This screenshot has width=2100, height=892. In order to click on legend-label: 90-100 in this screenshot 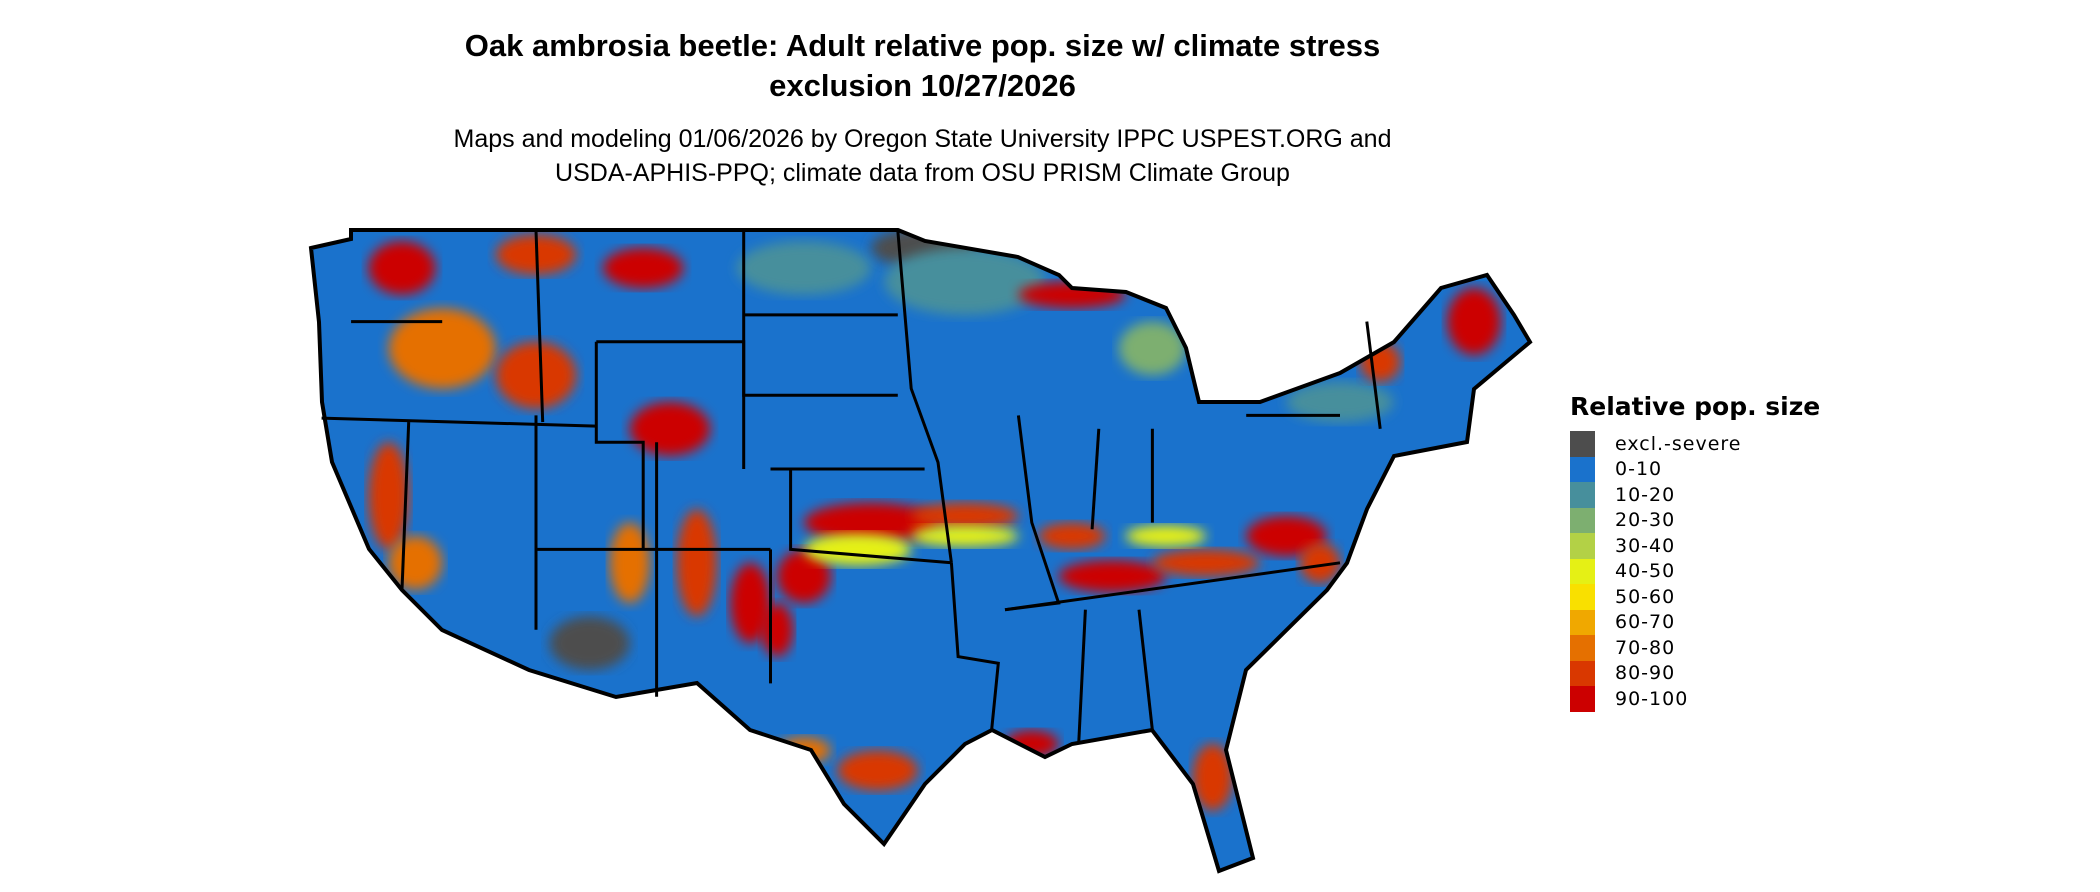, I will do `click(1652, 698)`.